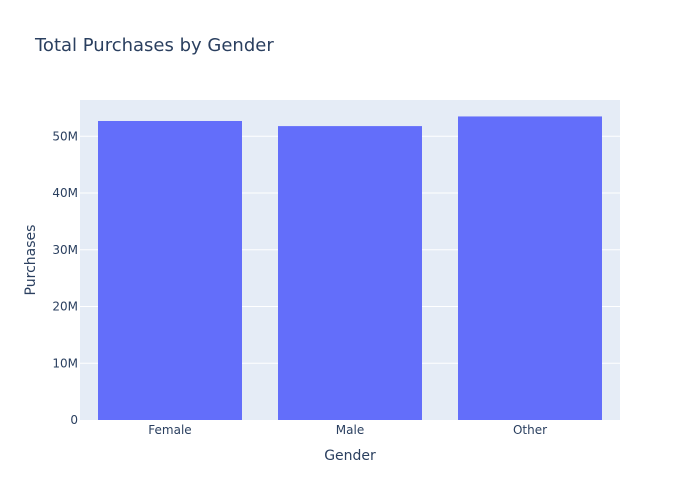  I want to click on y-axis-title: Purchases, so click(31, 260).